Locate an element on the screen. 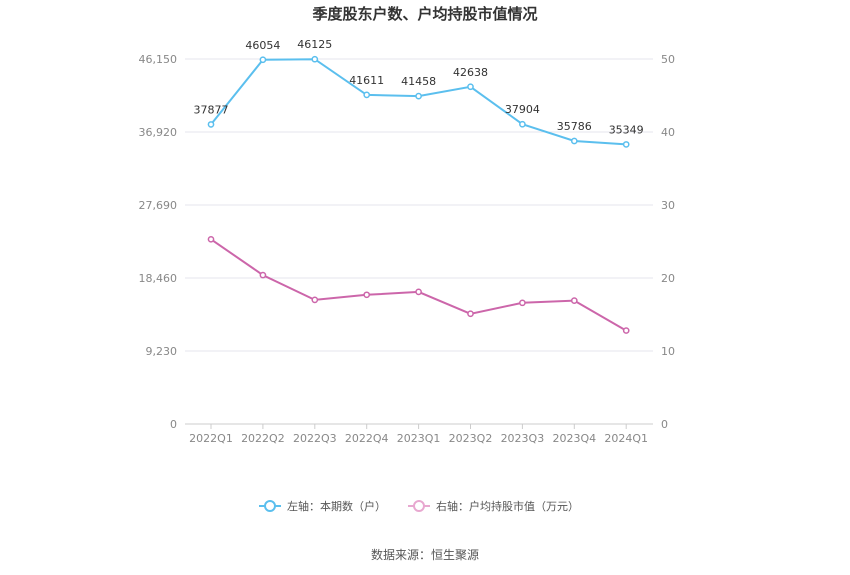 This screenshot has width=850, height=575. left-axis-tick-label: 9,230 is located at coordinates (162, 351).